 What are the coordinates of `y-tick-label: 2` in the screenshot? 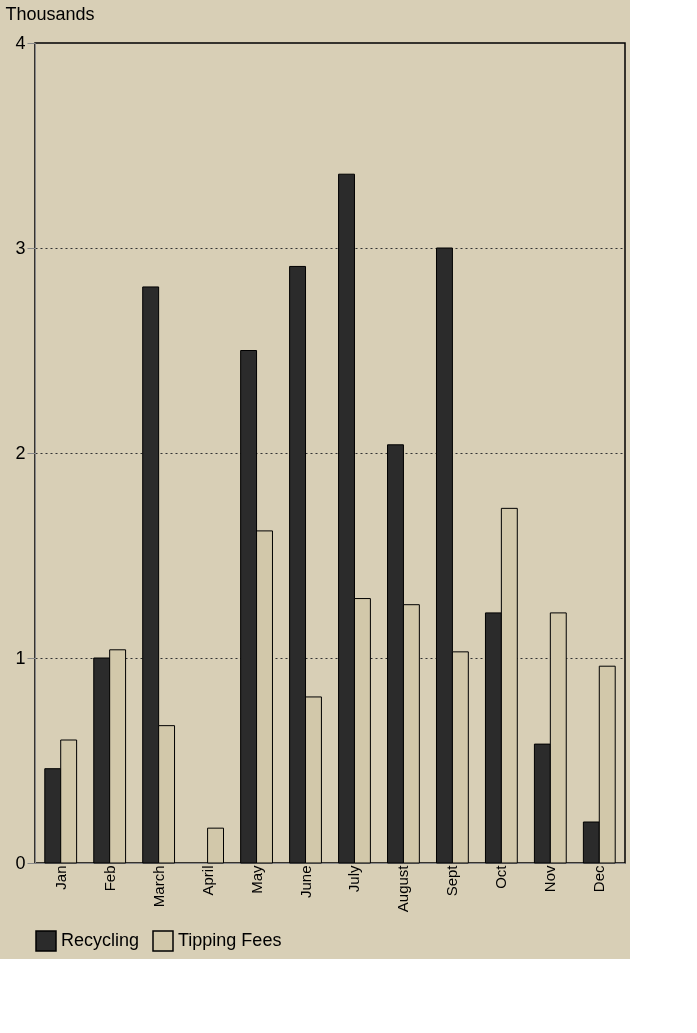 It's located at (20, 452).